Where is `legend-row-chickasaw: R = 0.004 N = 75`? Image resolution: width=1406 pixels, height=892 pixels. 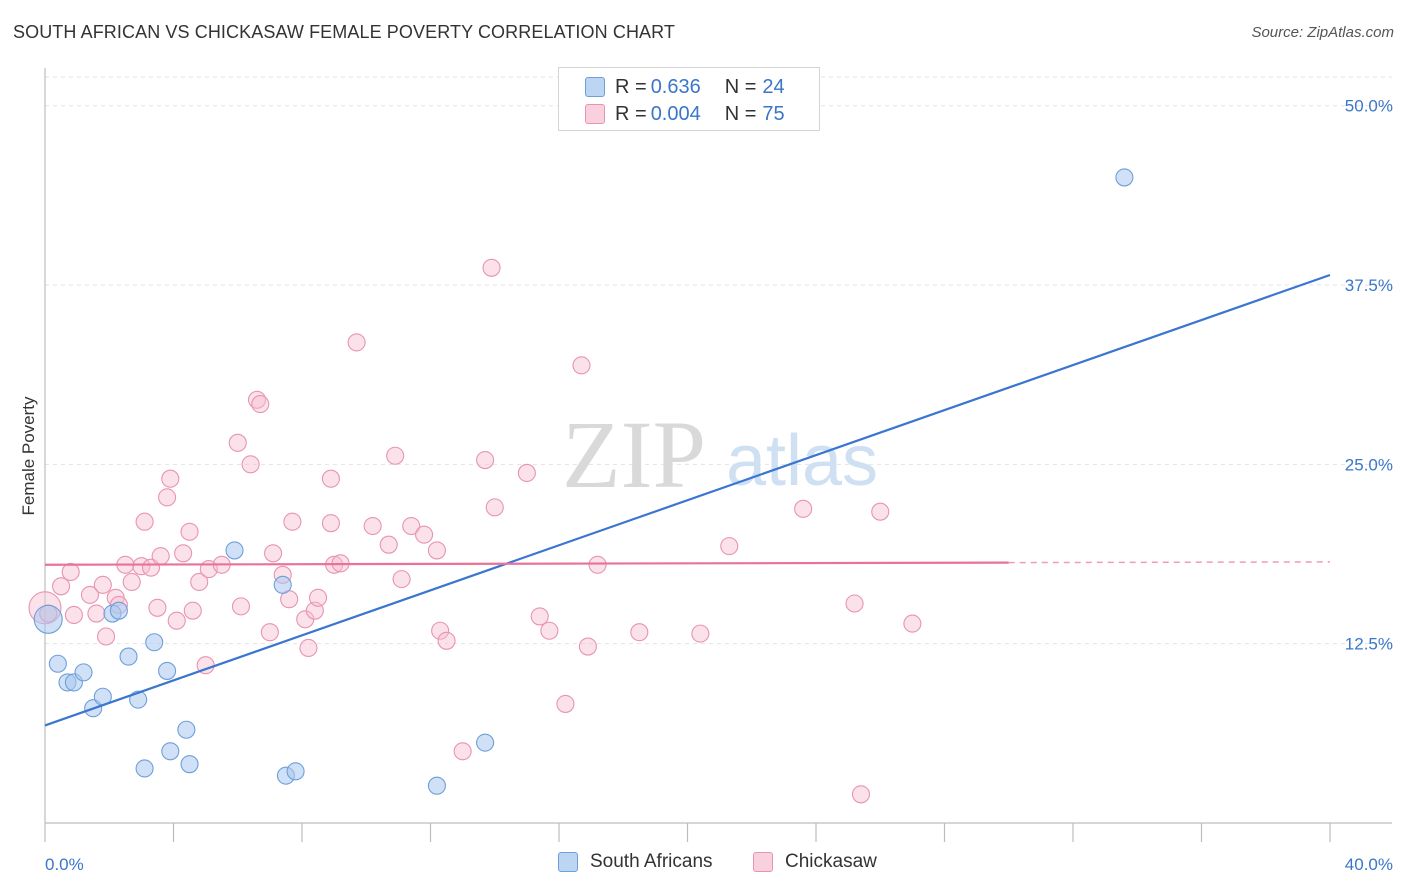
legend-row-chickasaw: R = 0.004 N = 75 is located at coordinates (685, 114).